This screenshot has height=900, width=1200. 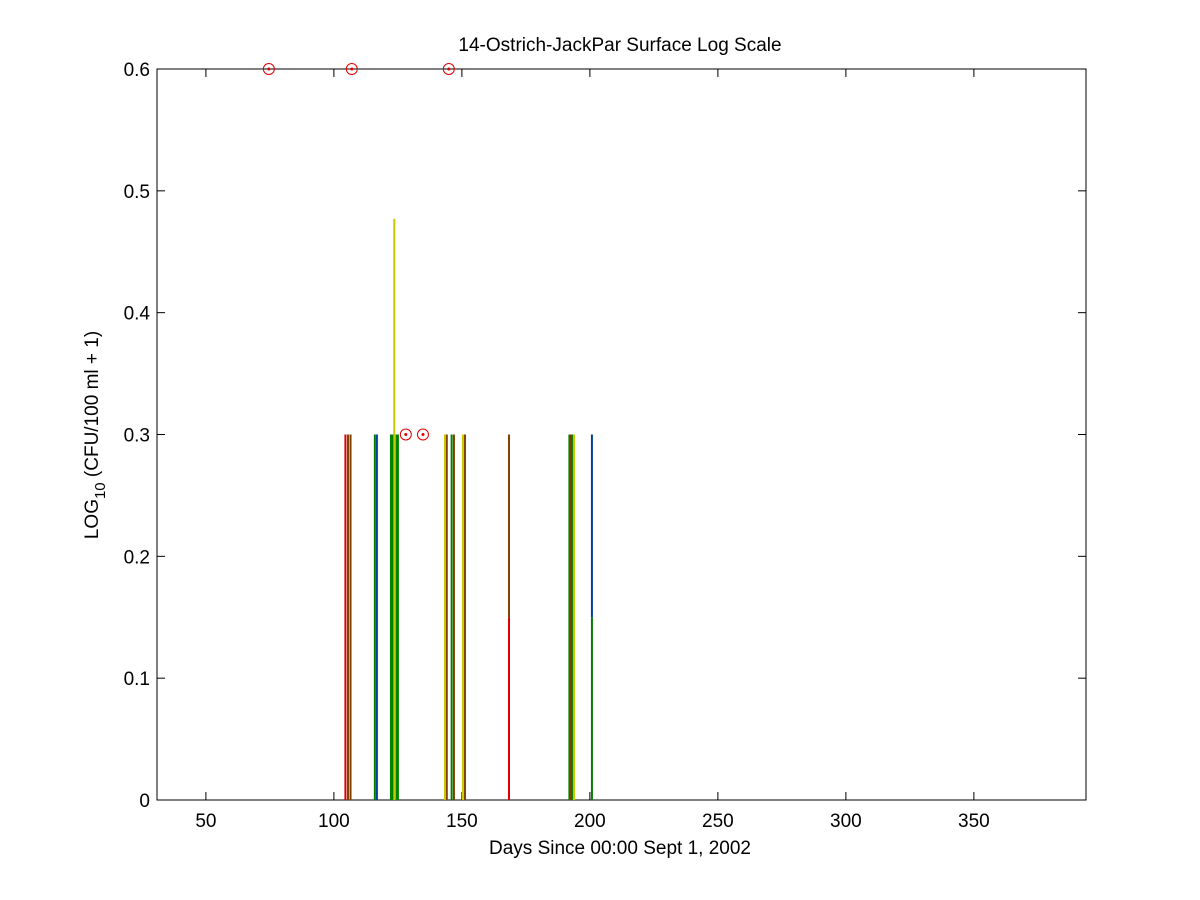 I want to click on y-label-text: LOG, so click(x=92, y=519).